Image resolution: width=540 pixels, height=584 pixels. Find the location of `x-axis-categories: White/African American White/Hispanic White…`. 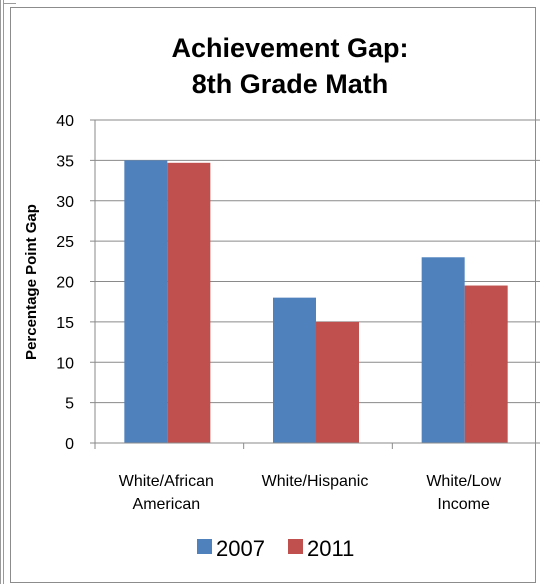

x-axis-categories: White/African American White/Hispanic White… is located at coordinates (310, 493).